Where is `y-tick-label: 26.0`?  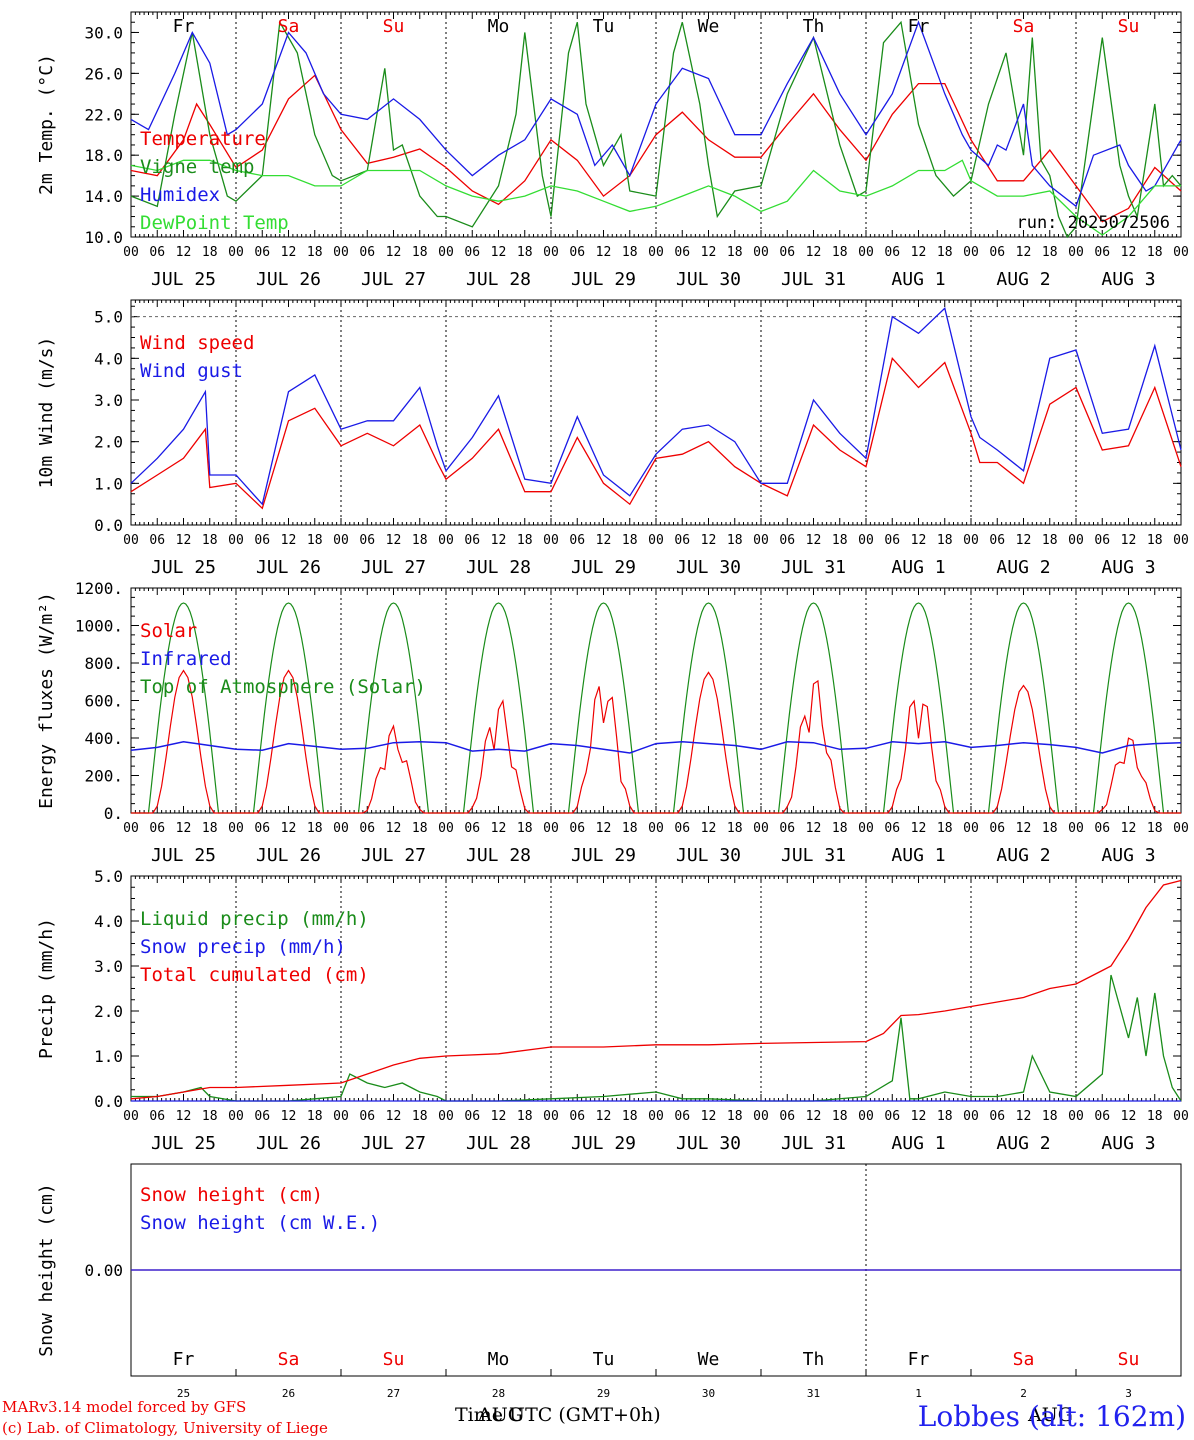
y-tick-label: 26.0 is located at coordinates (103, 73).